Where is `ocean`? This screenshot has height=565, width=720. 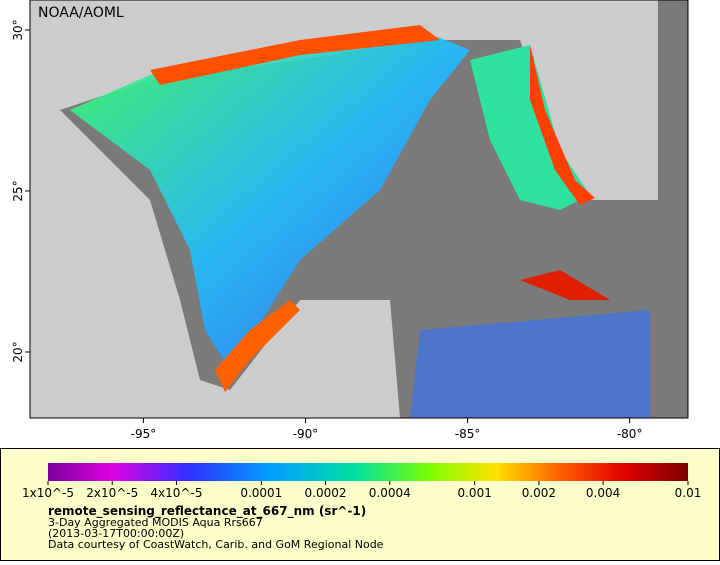
ocean is located at coordinates (673, 209).